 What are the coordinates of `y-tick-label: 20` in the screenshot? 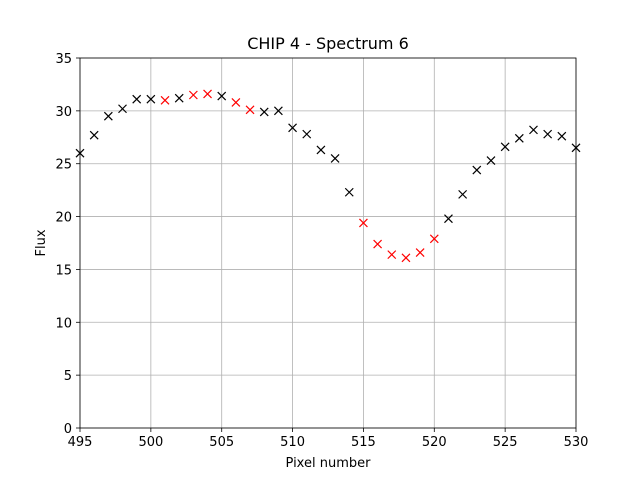 It's located at (63, 218).